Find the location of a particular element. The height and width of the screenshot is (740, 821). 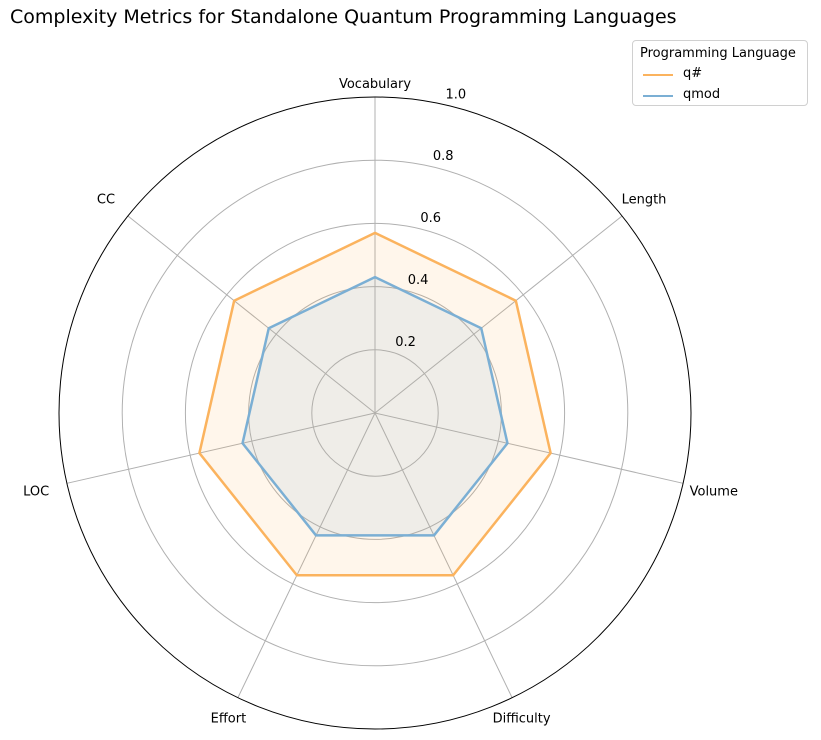

radial-tick-label: 0.6 is located at coordinates (430, 218).